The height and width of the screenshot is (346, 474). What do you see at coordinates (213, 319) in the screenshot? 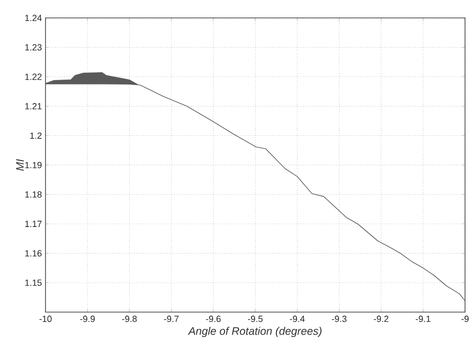
I see `x-tick-label: -9.6` at bounding box center [213, 319].